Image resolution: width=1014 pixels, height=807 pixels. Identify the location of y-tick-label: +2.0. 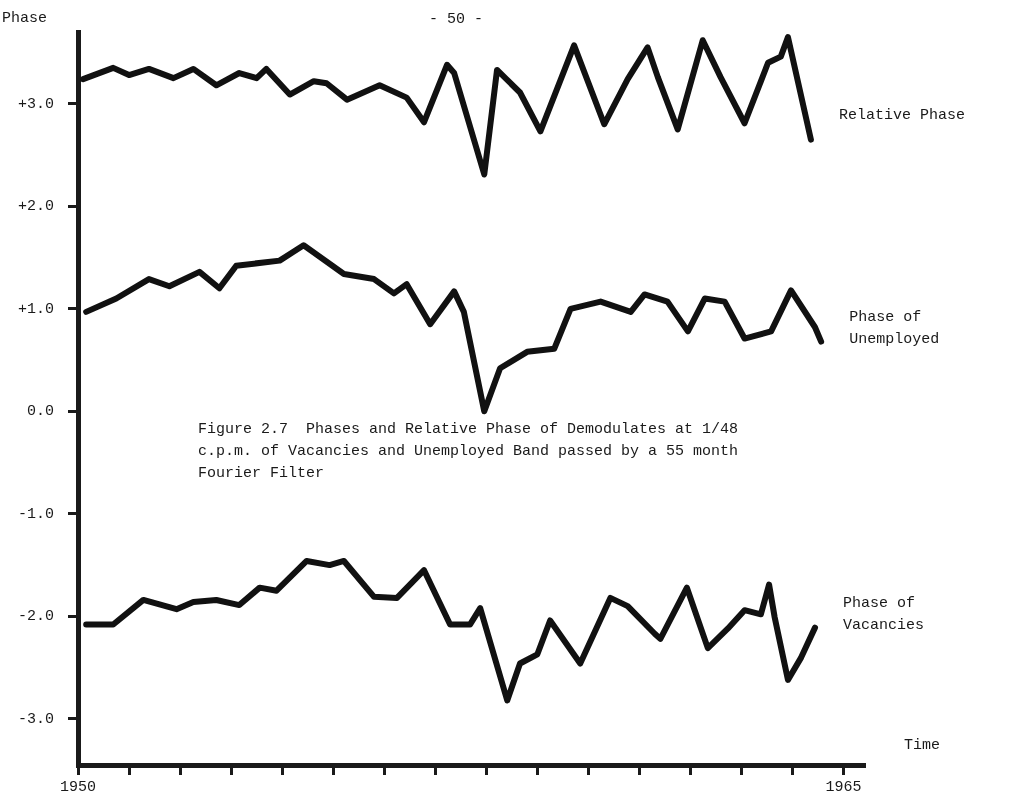
(36, 207).